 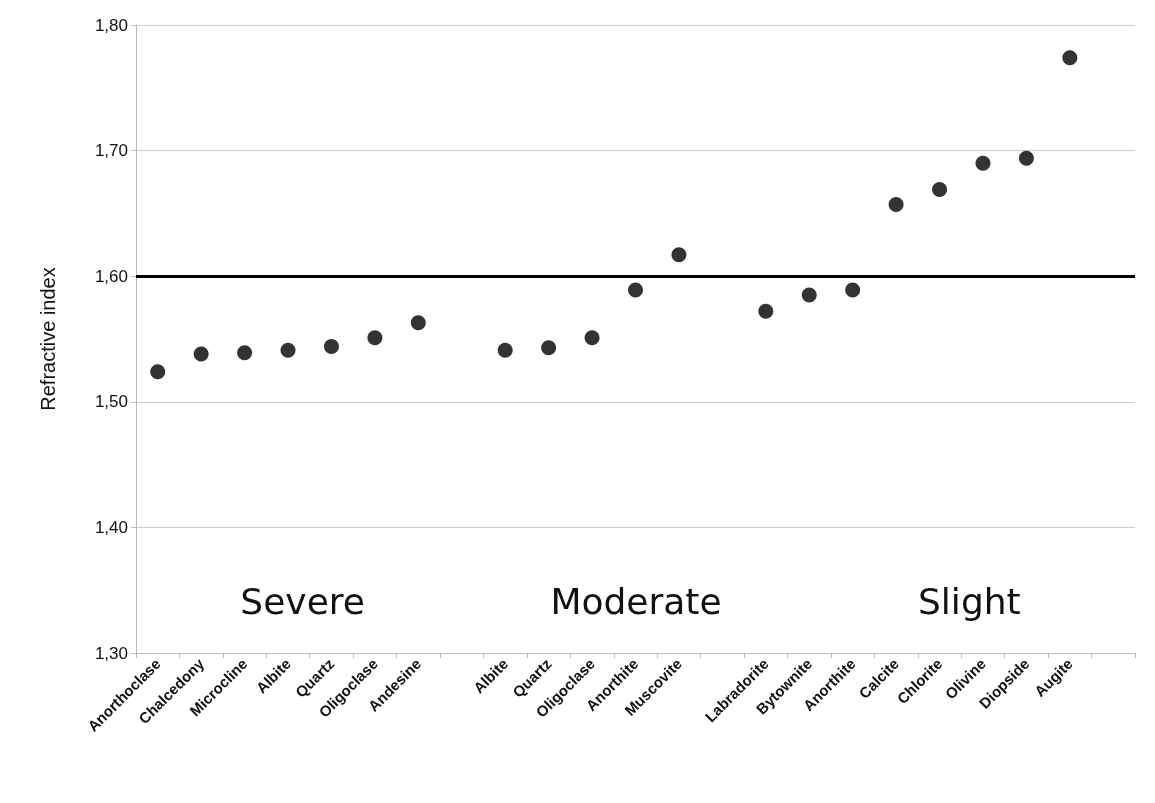 I want to click on y-tick-label: 1,70, so click(x=111, y=151).